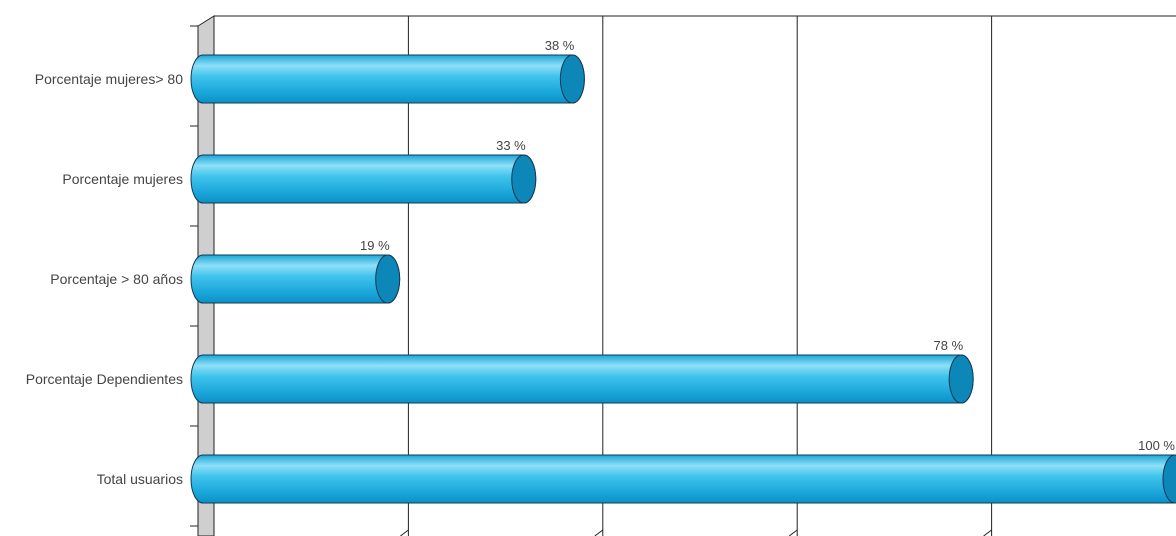 The image size is (1176, 536). Describe the element at coordinates (122, 179) in the screenshot. I see `category-label: Porcentaje mujeres` at that location.